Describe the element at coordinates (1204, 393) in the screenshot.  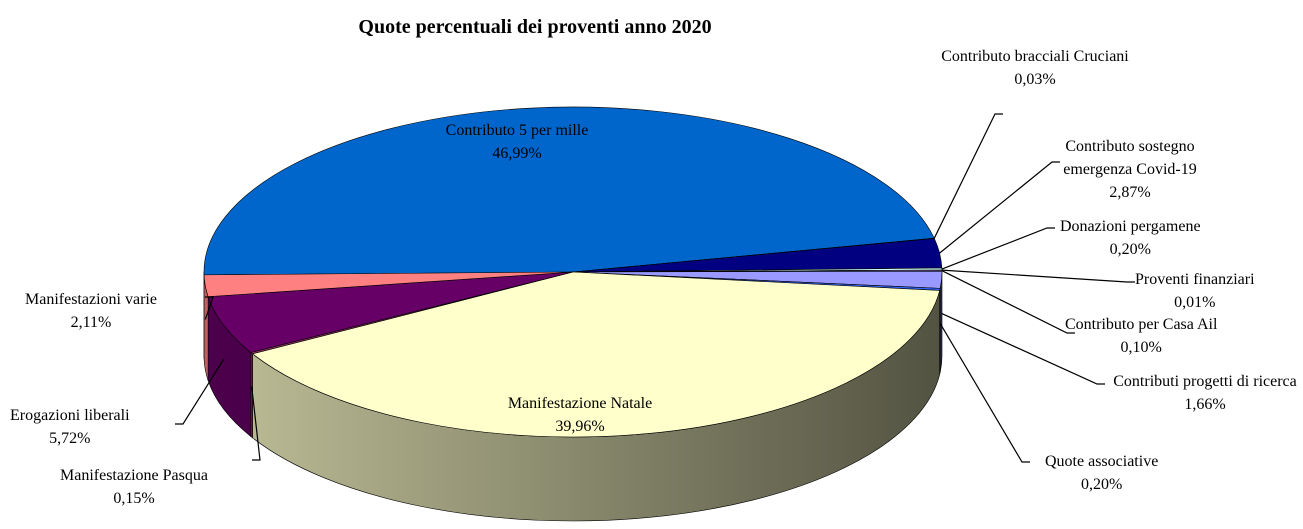
I see `slice-label: Contributi progetti di ricerca 1,66%` at that location.